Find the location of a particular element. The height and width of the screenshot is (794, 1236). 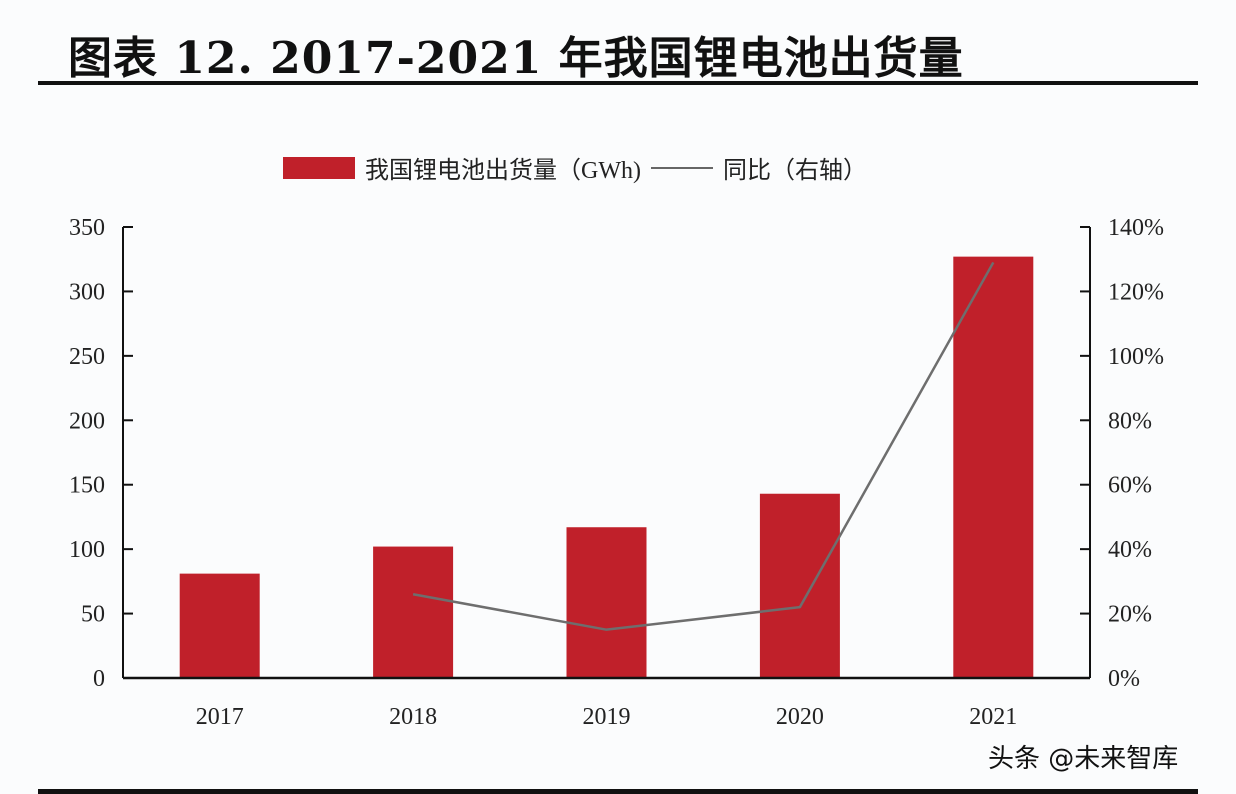

left-tick-label: 350 is located at coordinates (87, 228).